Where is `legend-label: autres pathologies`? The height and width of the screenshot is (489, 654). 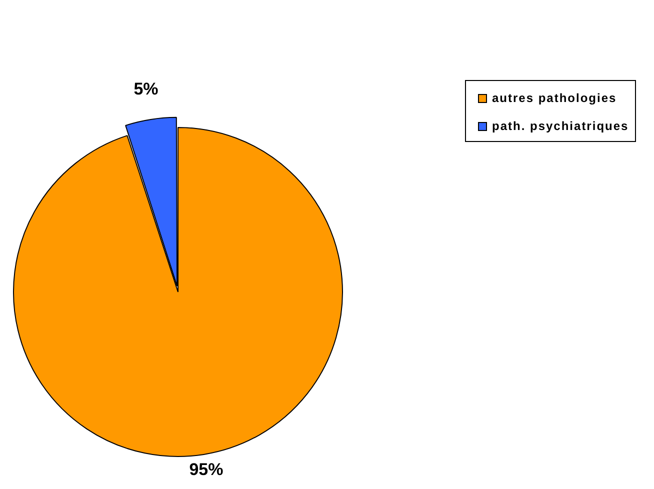 legend-label: autres pathologies is located at coordinates (554, 98).